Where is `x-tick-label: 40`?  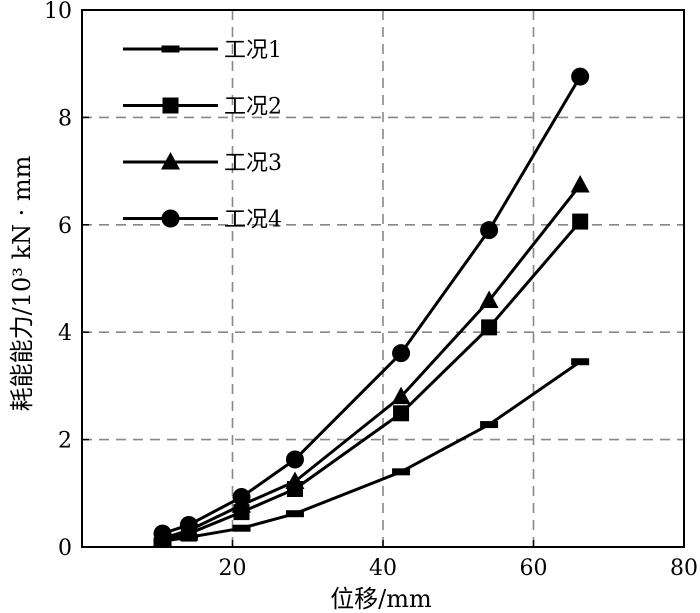 x-tick-label: 40 is located at coordinates (383, 568).